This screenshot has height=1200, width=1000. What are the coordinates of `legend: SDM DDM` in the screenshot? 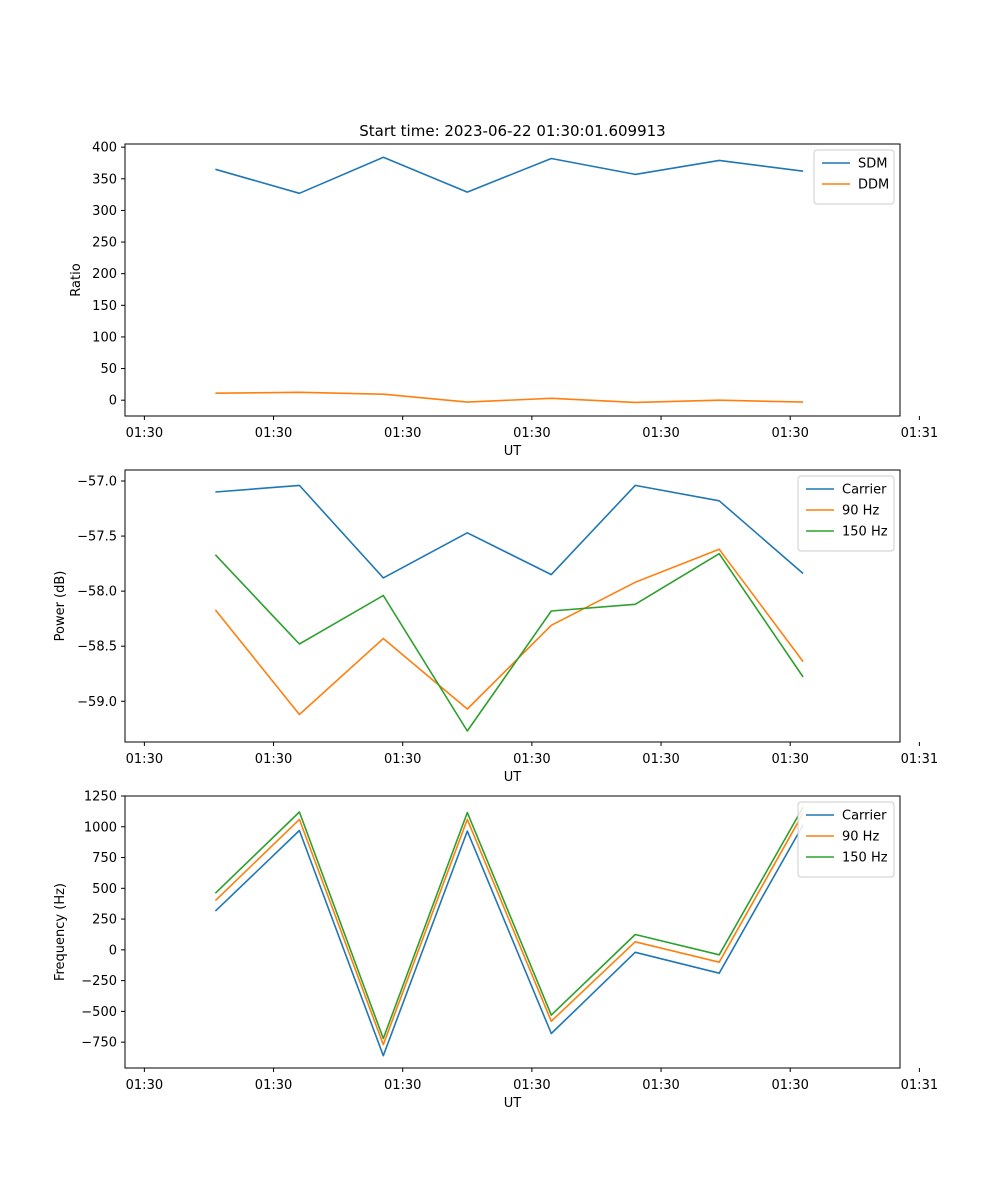 It's located at (854, 177).